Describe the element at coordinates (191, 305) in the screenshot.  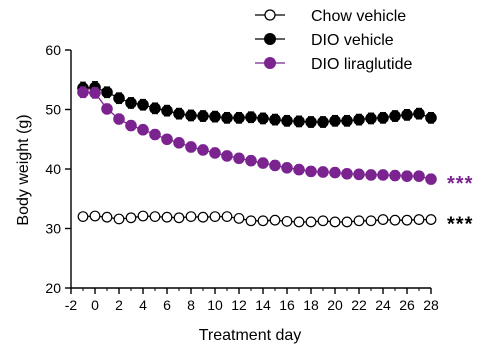
I see `x-tick-label: 8` at that location.